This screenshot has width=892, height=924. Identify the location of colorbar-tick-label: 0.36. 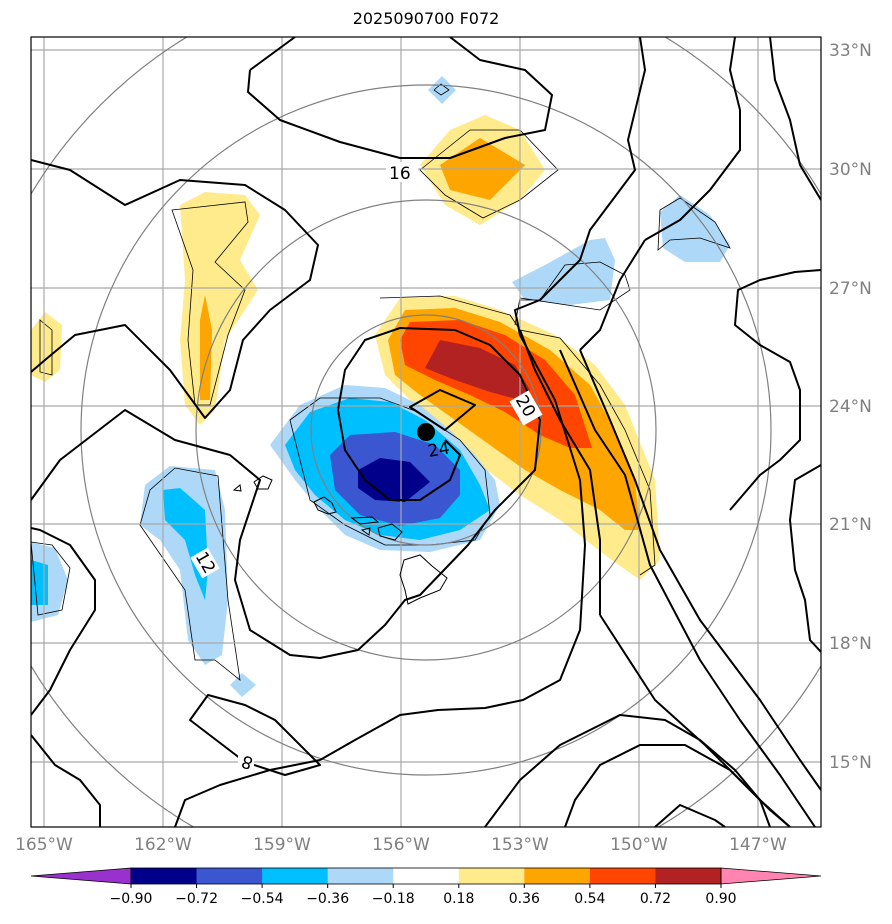
(524, 899).